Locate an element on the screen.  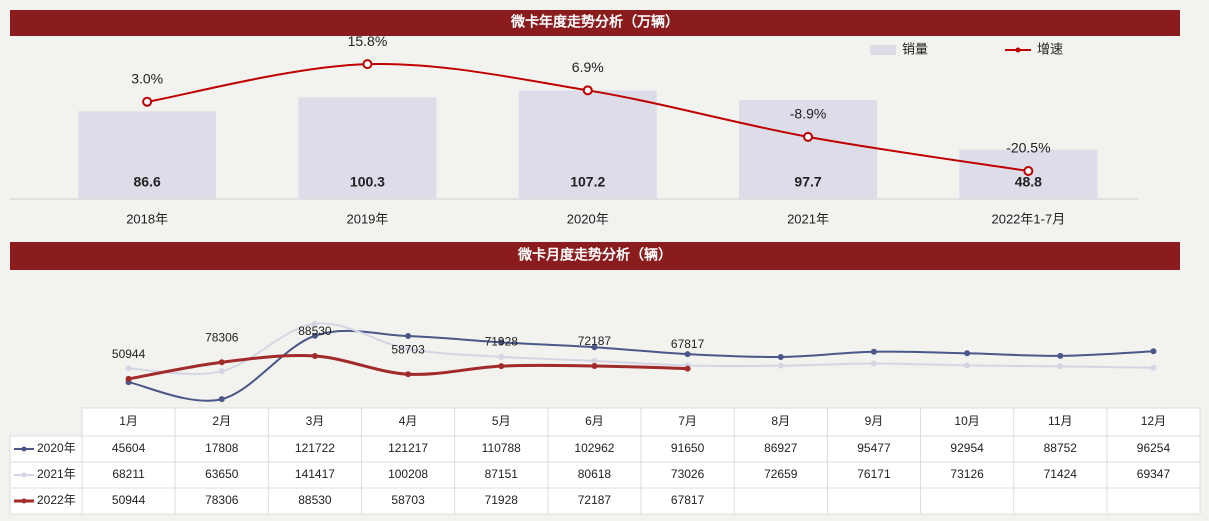
row-label: 2022年 is located at coordinates (56, 500).